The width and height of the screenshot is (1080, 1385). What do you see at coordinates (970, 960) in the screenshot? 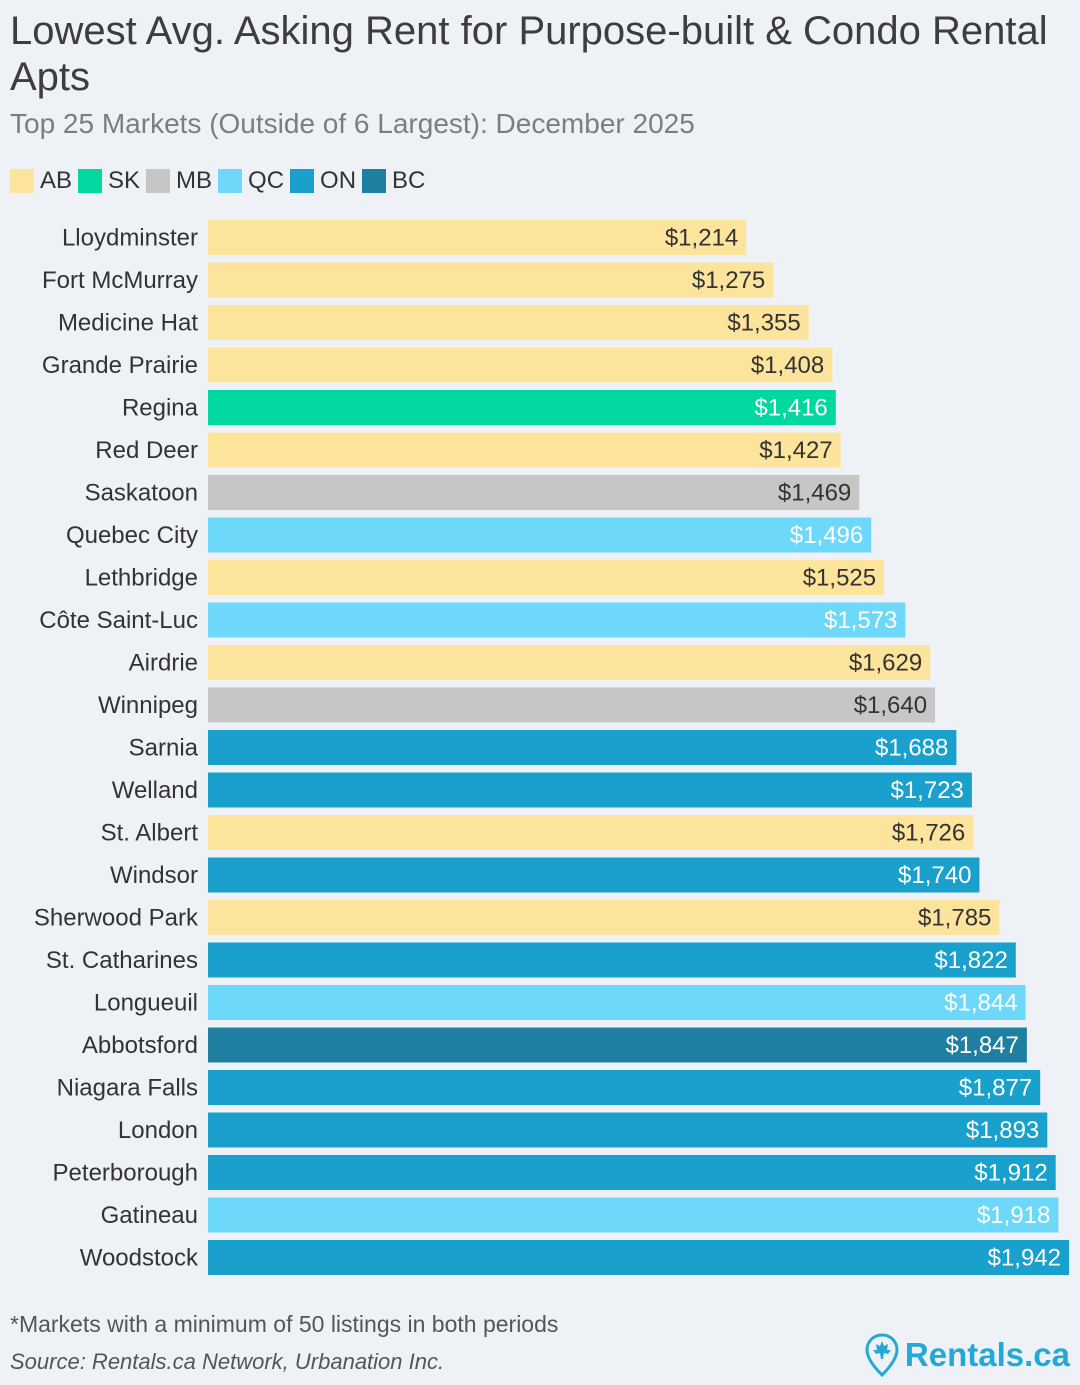
I see `value-label-17: $1,822` at bounding box center [970, 960].